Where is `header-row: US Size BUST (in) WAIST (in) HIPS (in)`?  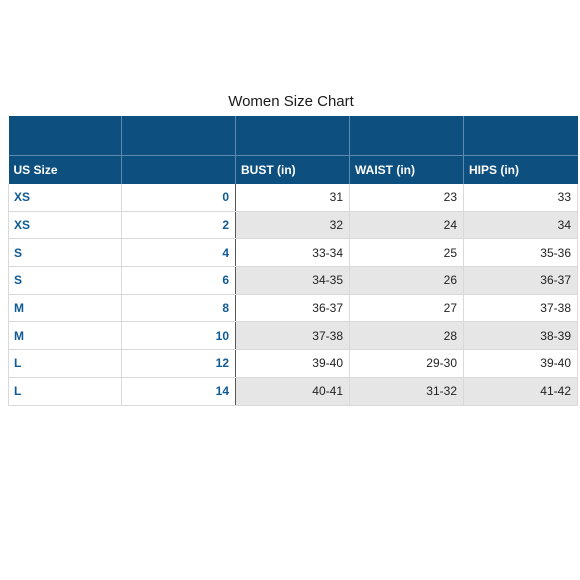 header-row: US Size BUST (in) WAIST (in) HIPS (in) is located at coordinates (293, 169).